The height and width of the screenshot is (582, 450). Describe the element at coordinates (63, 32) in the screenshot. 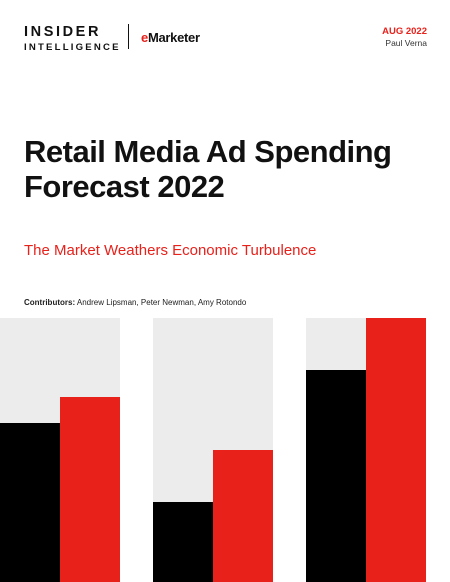

I see `logo-line-insider: INSIDER` at that location.